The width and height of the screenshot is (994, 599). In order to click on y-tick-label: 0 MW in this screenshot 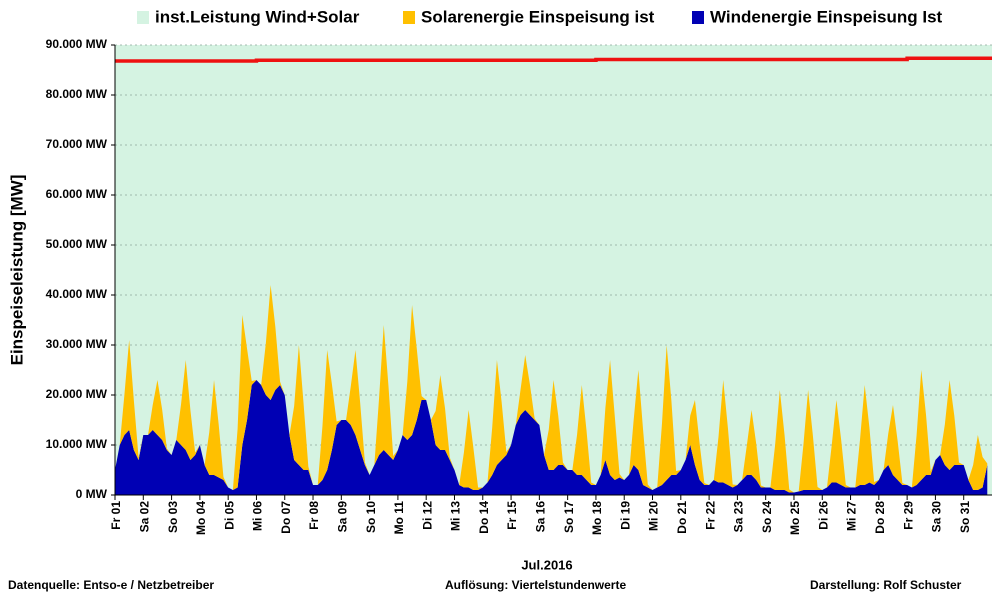, I will do `click(92, 494)`.